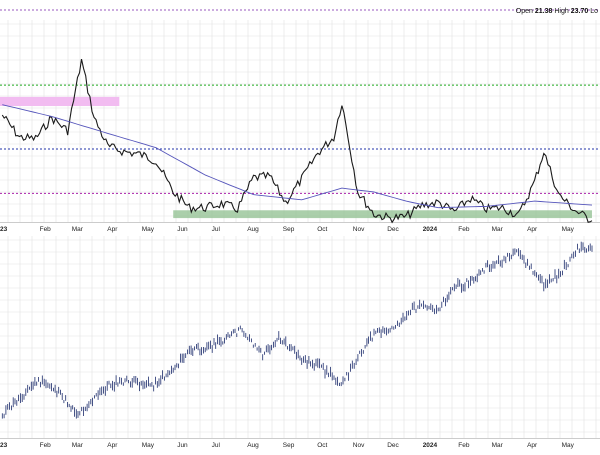  Describe the element at coordinates (524, 11) in the screenshot. I see `open-label: Open` at that location.